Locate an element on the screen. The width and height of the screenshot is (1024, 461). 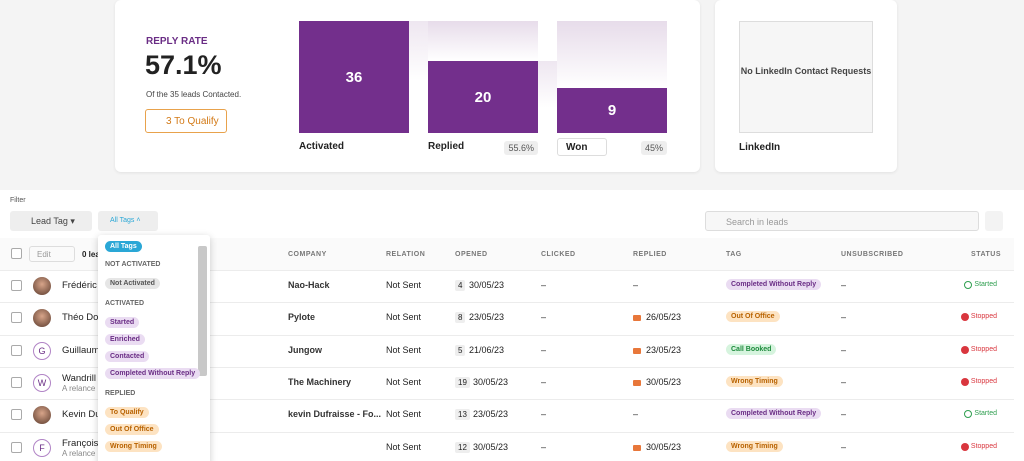
tag: Out Of Office is located at coordinates (753, 317).